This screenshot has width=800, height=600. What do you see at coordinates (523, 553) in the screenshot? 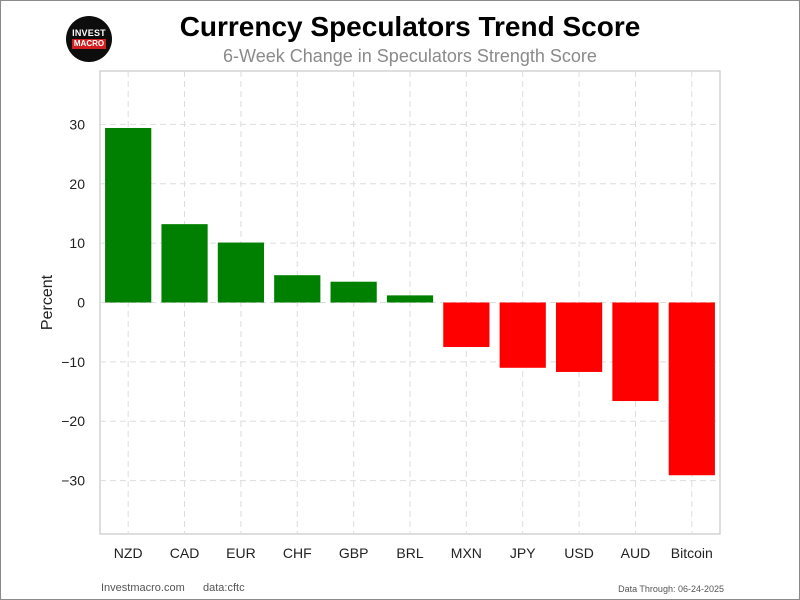
I see `x-tick-label-jpy: JPY` at bounding box center [523, 553].